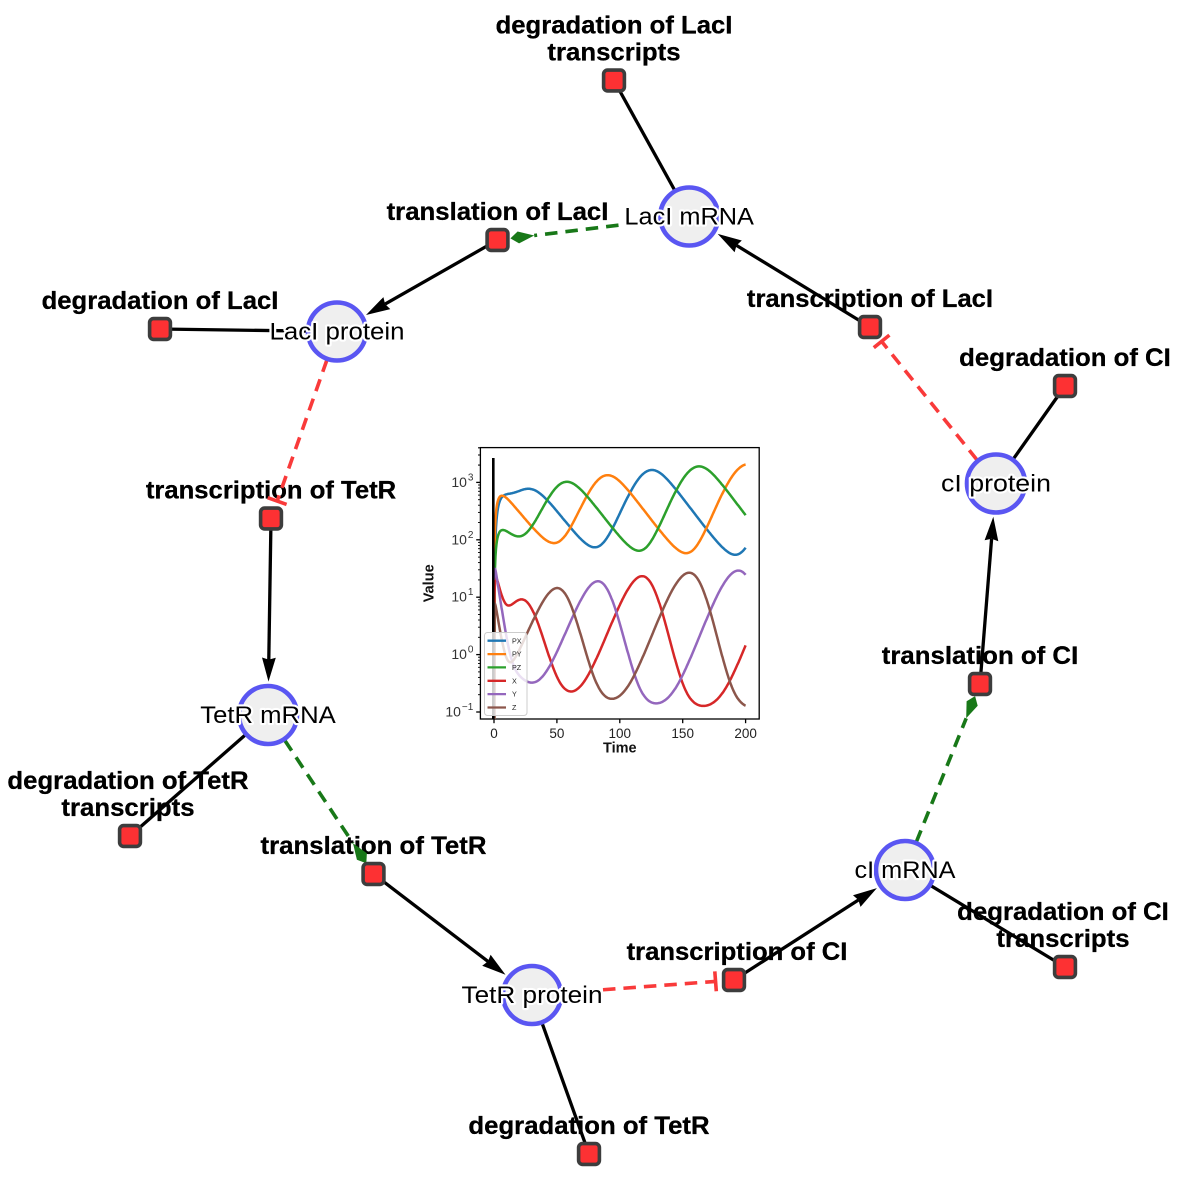 Image resolution: width=1189 pixels, height=1200 pixels. I want to click on svg-text: cI protein, so click(996, 484).